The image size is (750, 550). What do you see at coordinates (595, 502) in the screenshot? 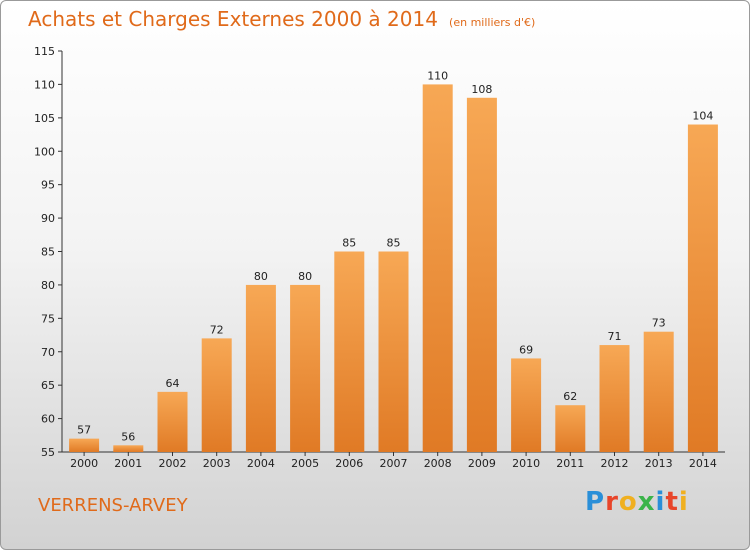
I see `logo-letter: P` at bounding box center [595, 502].